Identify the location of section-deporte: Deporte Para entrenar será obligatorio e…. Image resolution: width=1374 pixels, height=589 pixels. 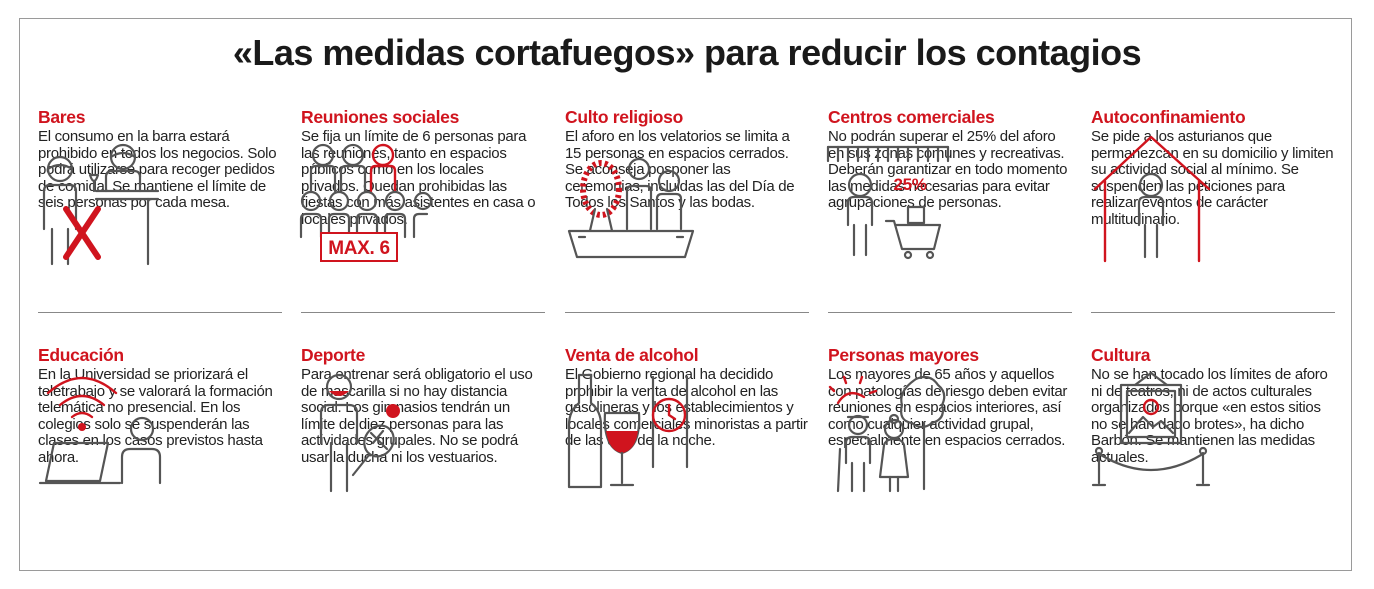
(423, 448).